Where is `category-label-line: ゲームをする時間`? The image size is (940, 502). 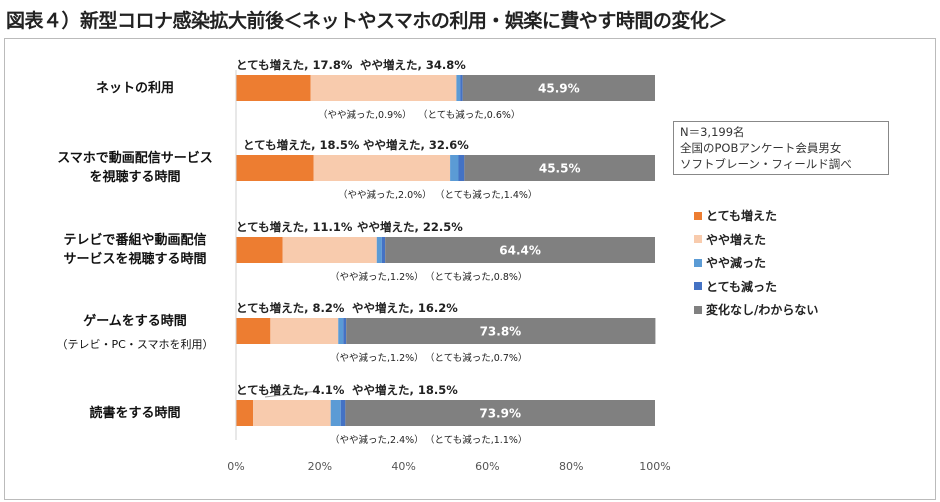
category-label-line: ゲームをする時間 is located at coordinates (135, 321).